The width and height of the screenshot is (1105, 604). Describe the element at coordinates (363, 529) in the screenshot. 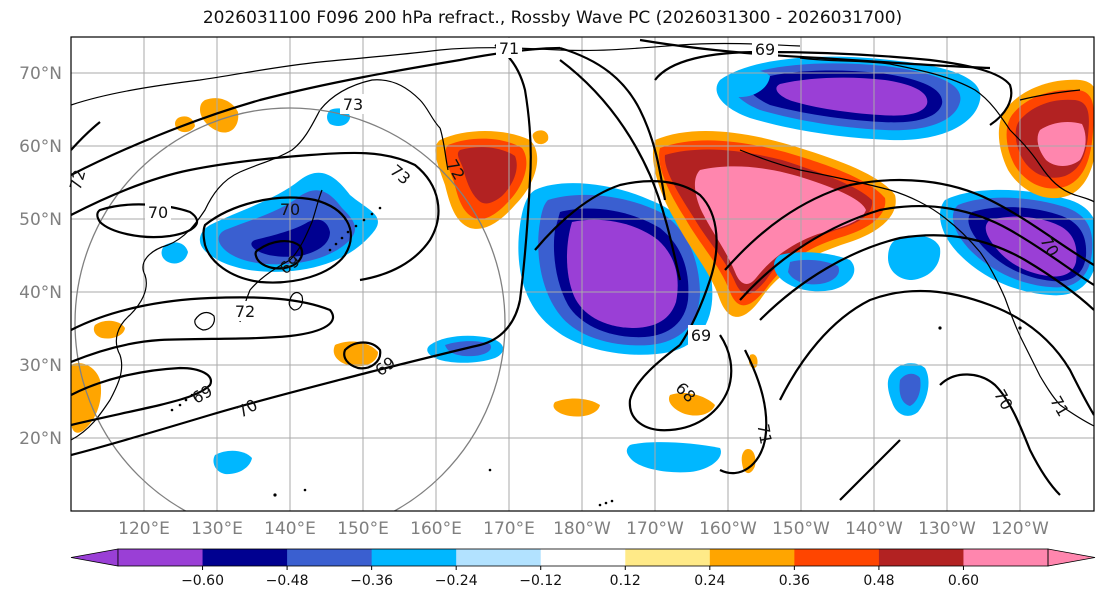

I see `lon-label: 150°E` at that location.